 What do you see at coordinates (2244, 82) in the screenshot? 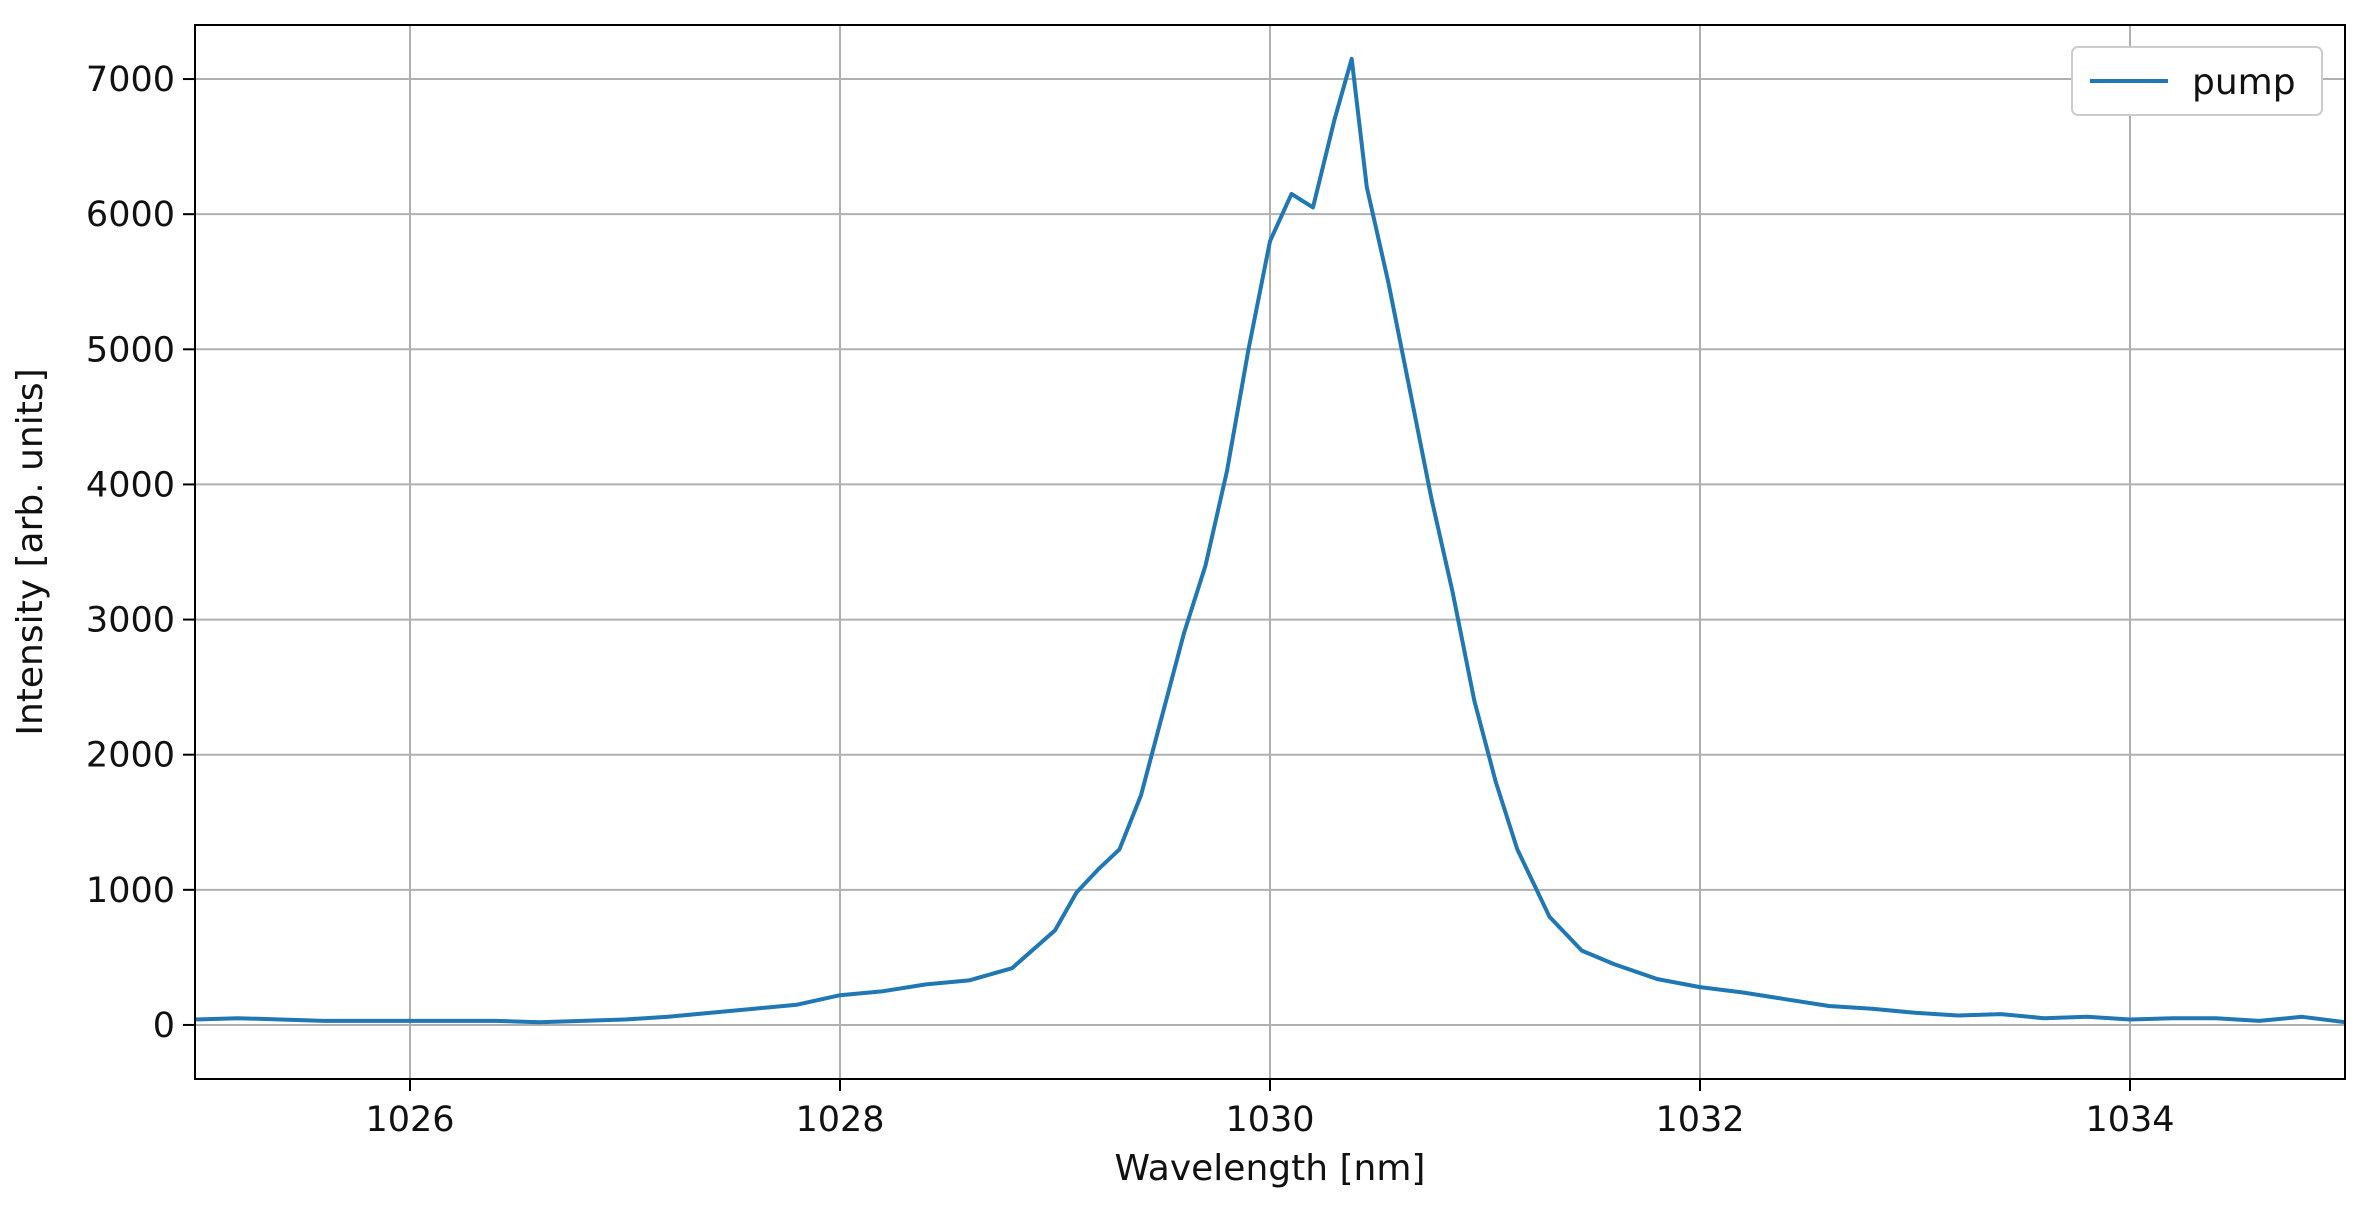
I see `legend-label: pump` at bounding box center [2244, 82].